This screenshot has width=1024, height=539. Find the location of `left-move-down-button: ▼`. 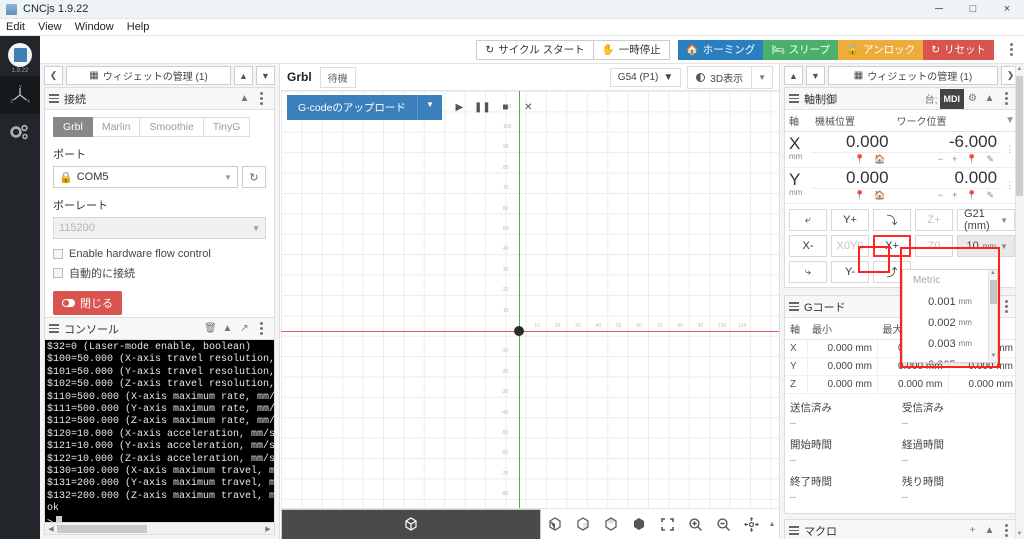

left-move-down-button: ▼ is located at coordinates (265, 75).